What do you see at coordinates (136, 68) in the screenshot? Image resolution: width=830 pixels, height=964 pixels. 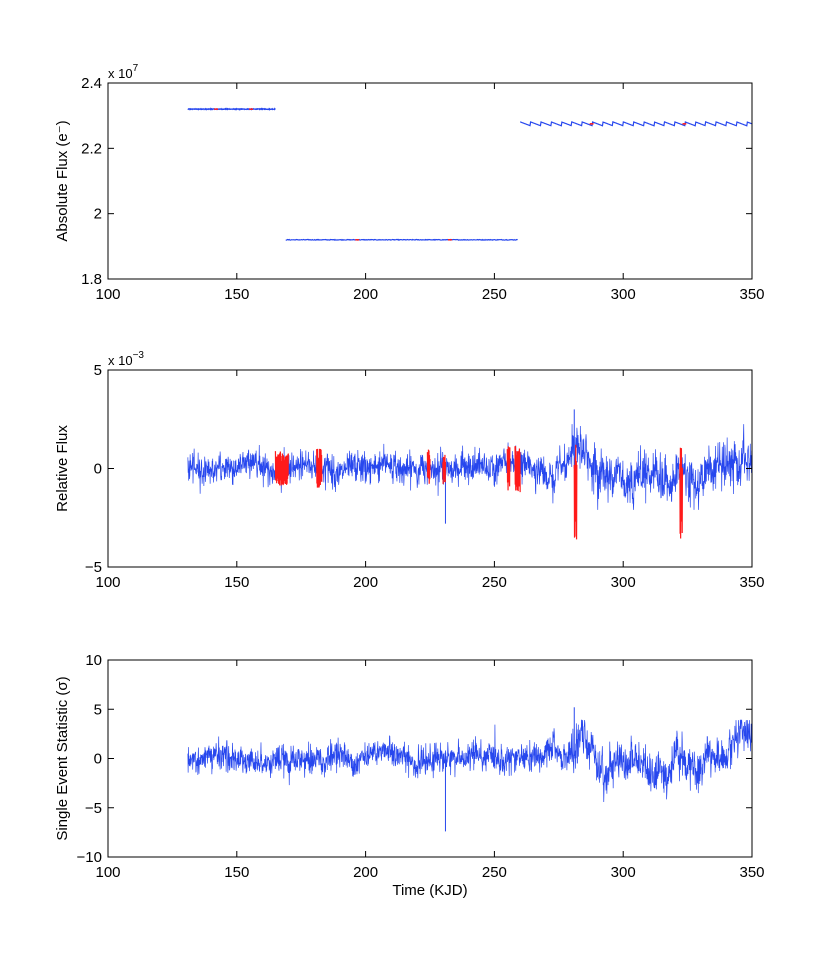 I see `exponent-power: 7` at bounding box center [136, 68].